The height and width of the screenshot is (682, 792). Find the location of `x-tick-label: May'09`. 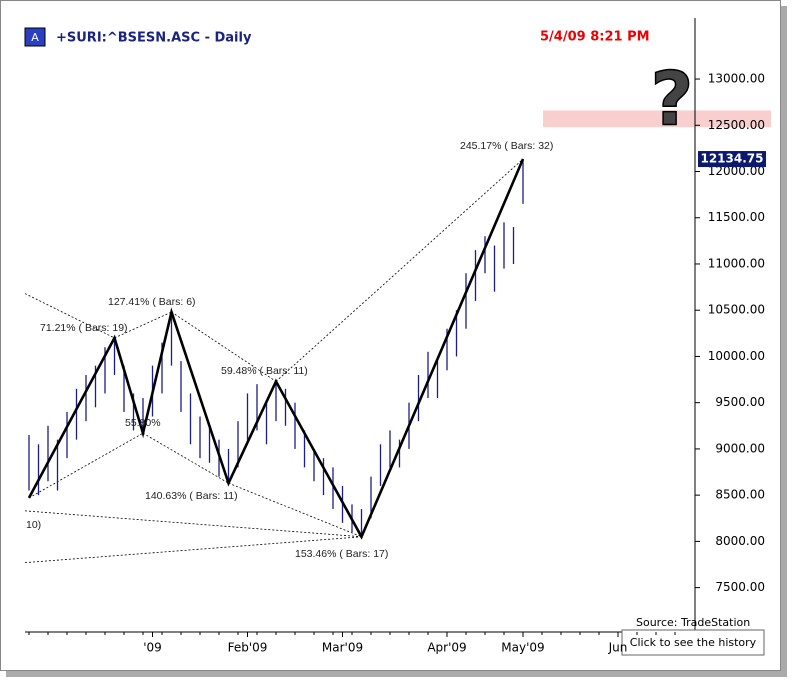

x-tick-label: May'09 is located at coordinates (522, 648).